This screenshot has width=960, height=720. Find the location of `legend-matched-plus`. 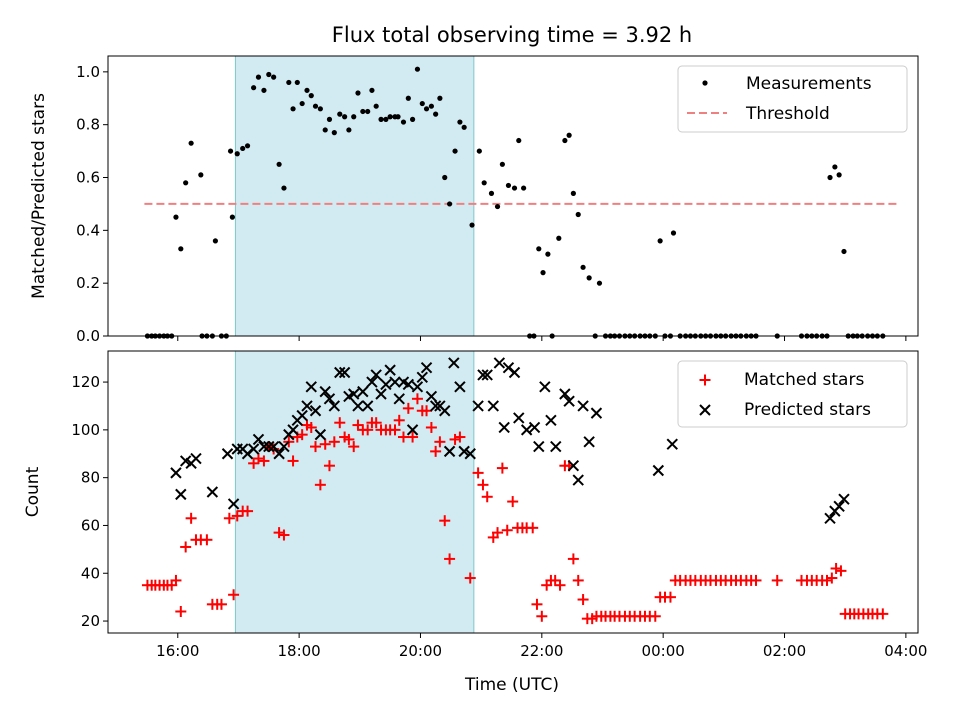

legend-matched-plus is located at coordinates (705, 380).